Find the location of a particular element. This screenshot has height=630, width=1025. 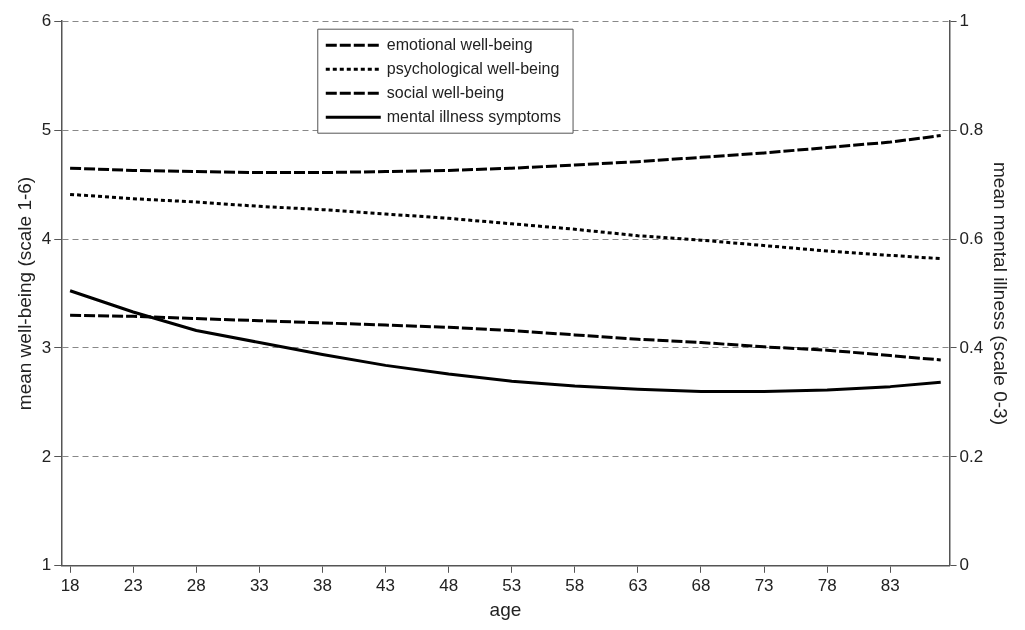

legend-label: mental illness symptoms is located at coordinates (474, 116).